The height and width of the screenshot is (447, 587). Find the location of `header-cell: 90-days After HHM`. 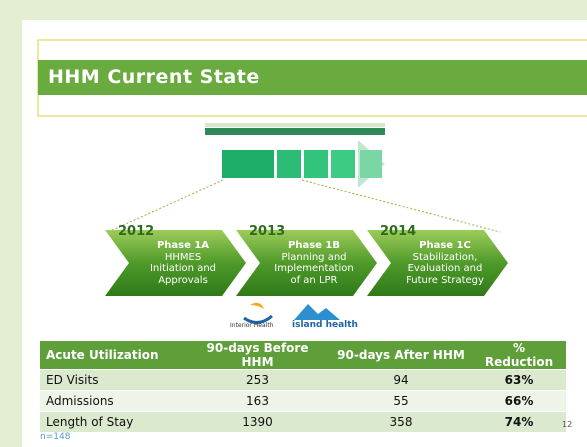

header-cell: 90-days After HHM is located at coordinates (401, 355).